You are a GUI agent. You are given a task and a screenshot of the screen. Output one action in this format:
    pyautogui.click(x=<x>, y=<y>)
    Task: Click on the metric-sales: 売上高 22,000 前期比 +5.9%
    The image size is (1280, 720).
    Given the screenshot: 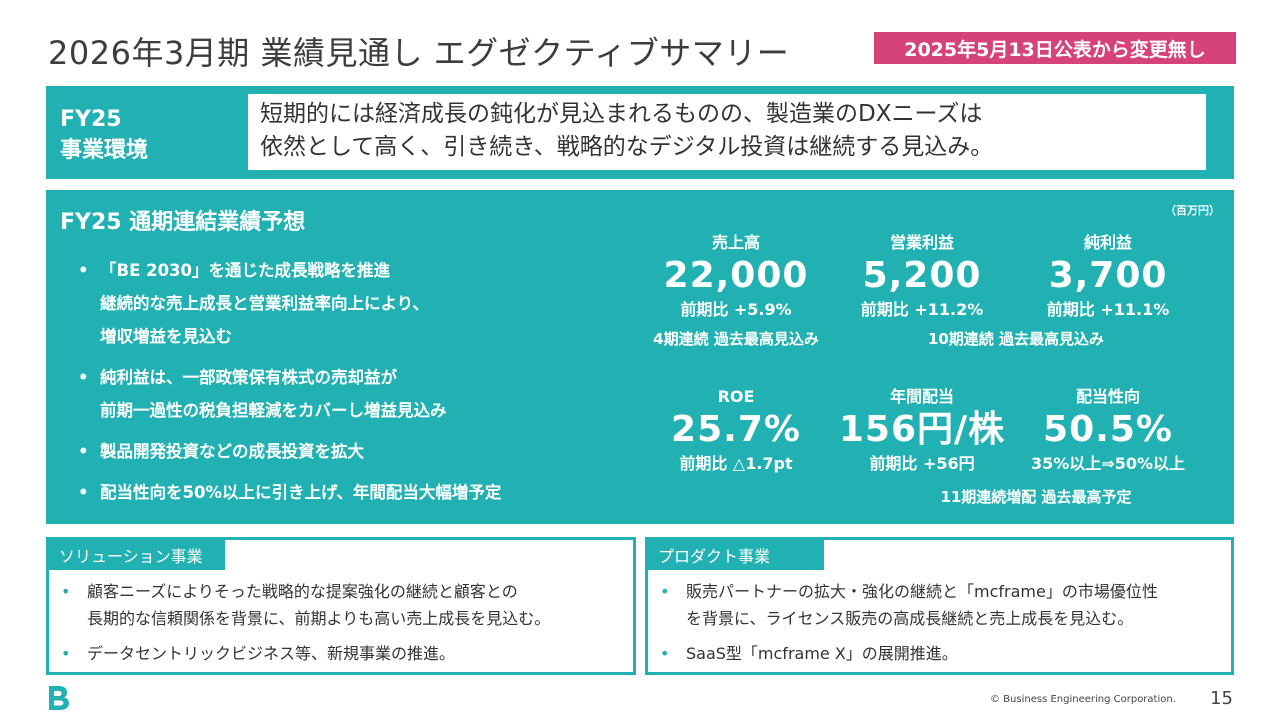 What is the action you would take?
    pyautogui.click(x=736, y=277)
    